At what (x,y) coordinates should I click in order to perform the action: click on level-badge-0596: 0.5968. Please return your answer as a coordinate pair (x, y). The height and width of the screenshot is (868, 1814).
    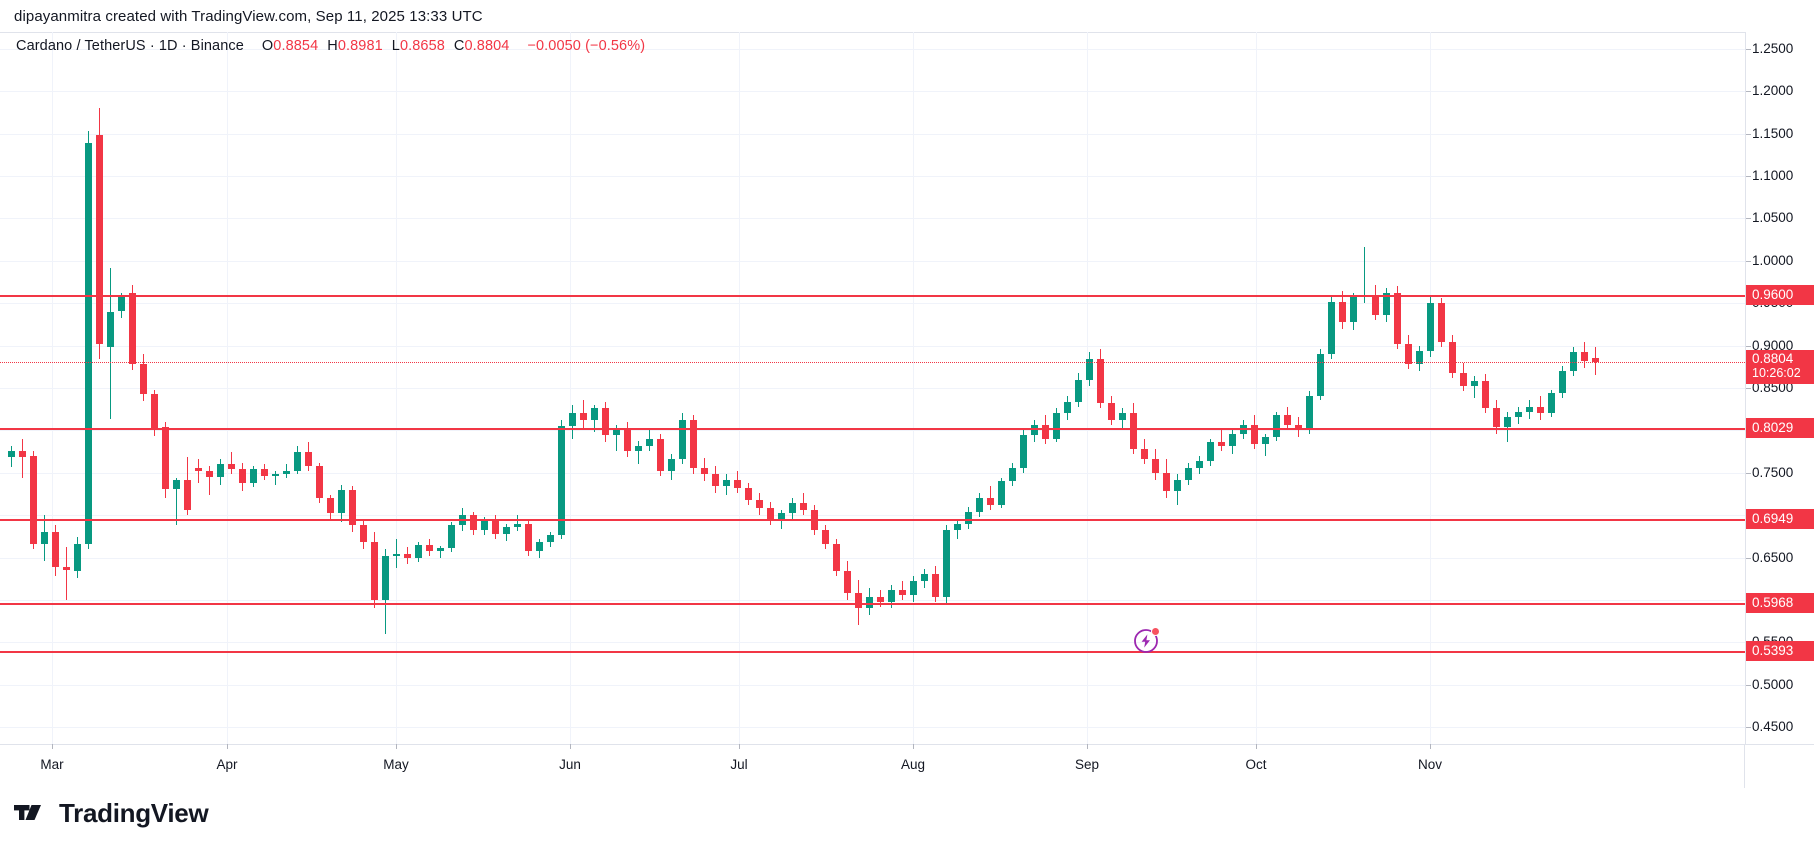
    Looking at the image, I should click on (1780, 603).